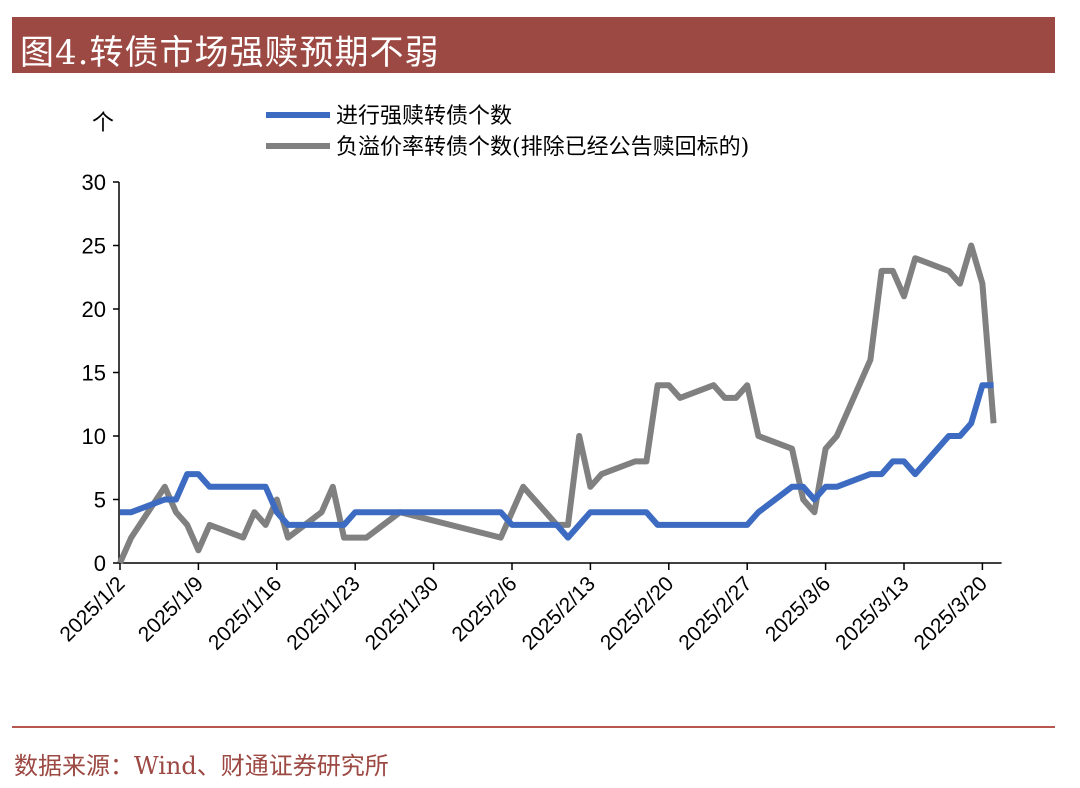 This screenshot has height=788, width=1080. What do you see at coordinates (230, 53) in the screenshot?
I see `figure-title: 图4.转债市场强赎预期不弱` at bounding box center [230, 53].